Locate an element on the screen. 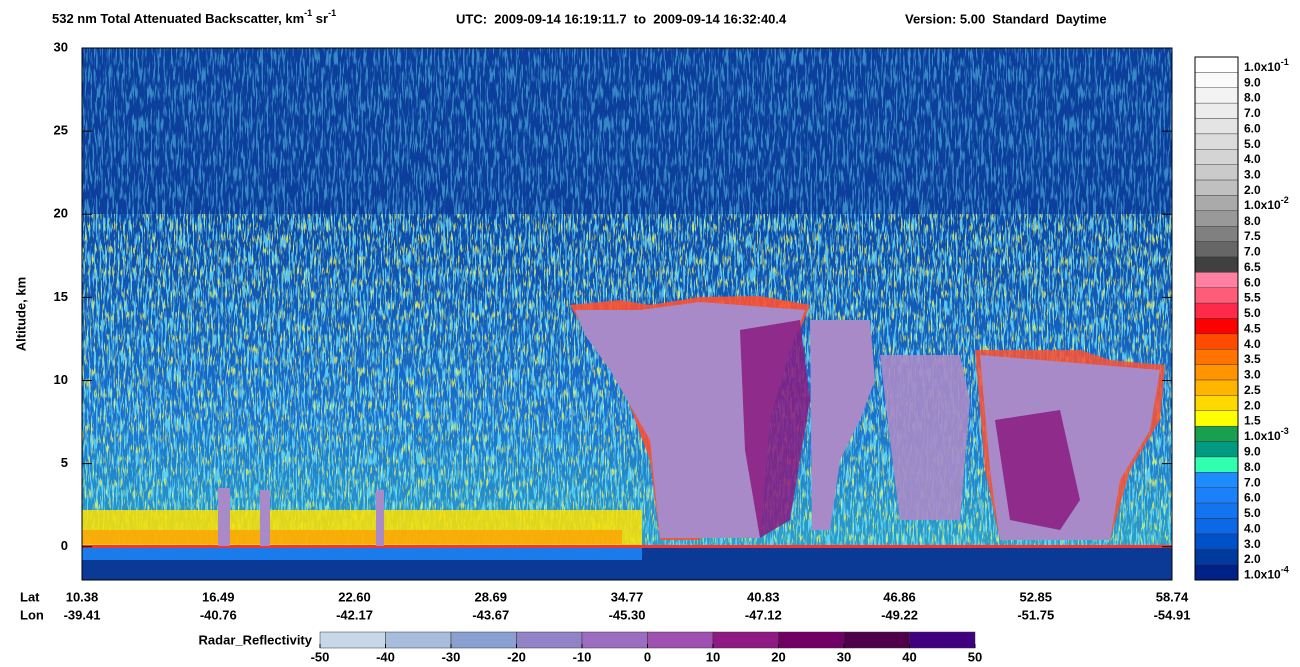  colorbar-label: 8.0 is located at coordinates (1252, 98).